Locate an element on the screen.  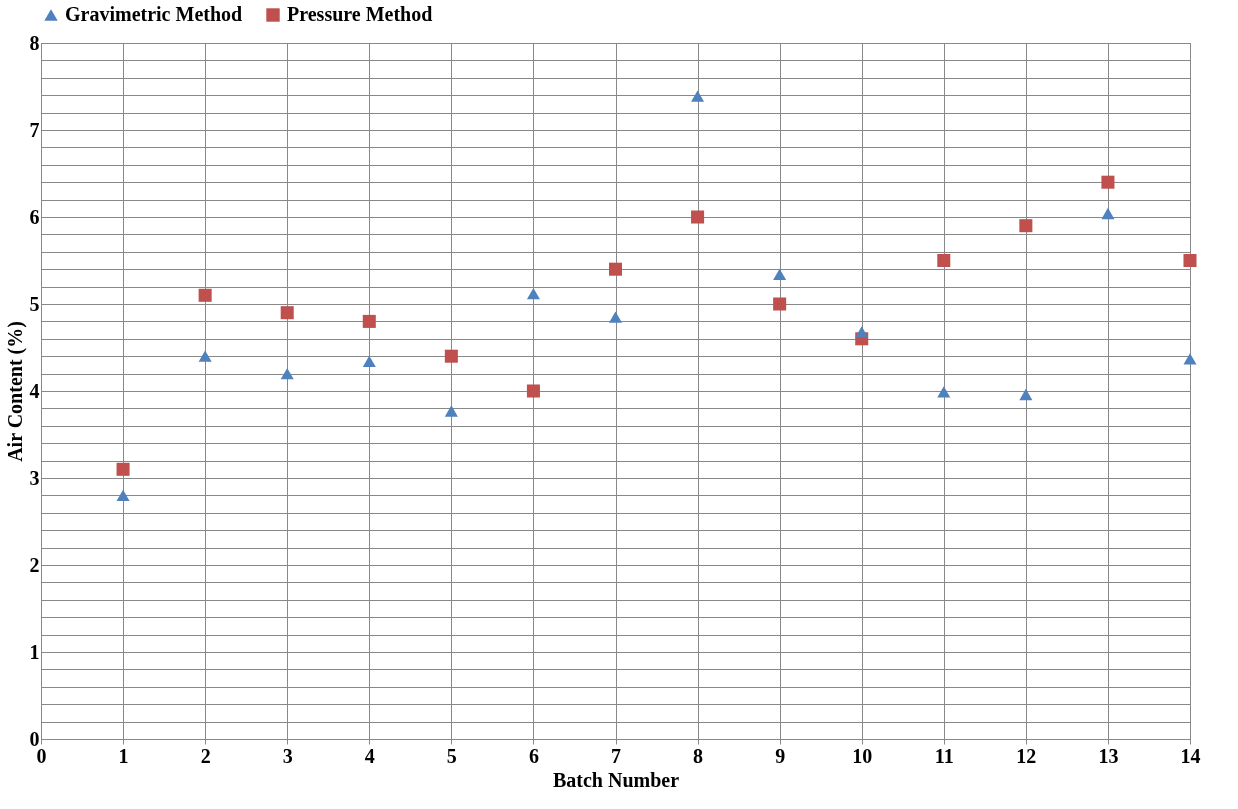
x-tick-label: 12 is located at coordinates (1026, 755).